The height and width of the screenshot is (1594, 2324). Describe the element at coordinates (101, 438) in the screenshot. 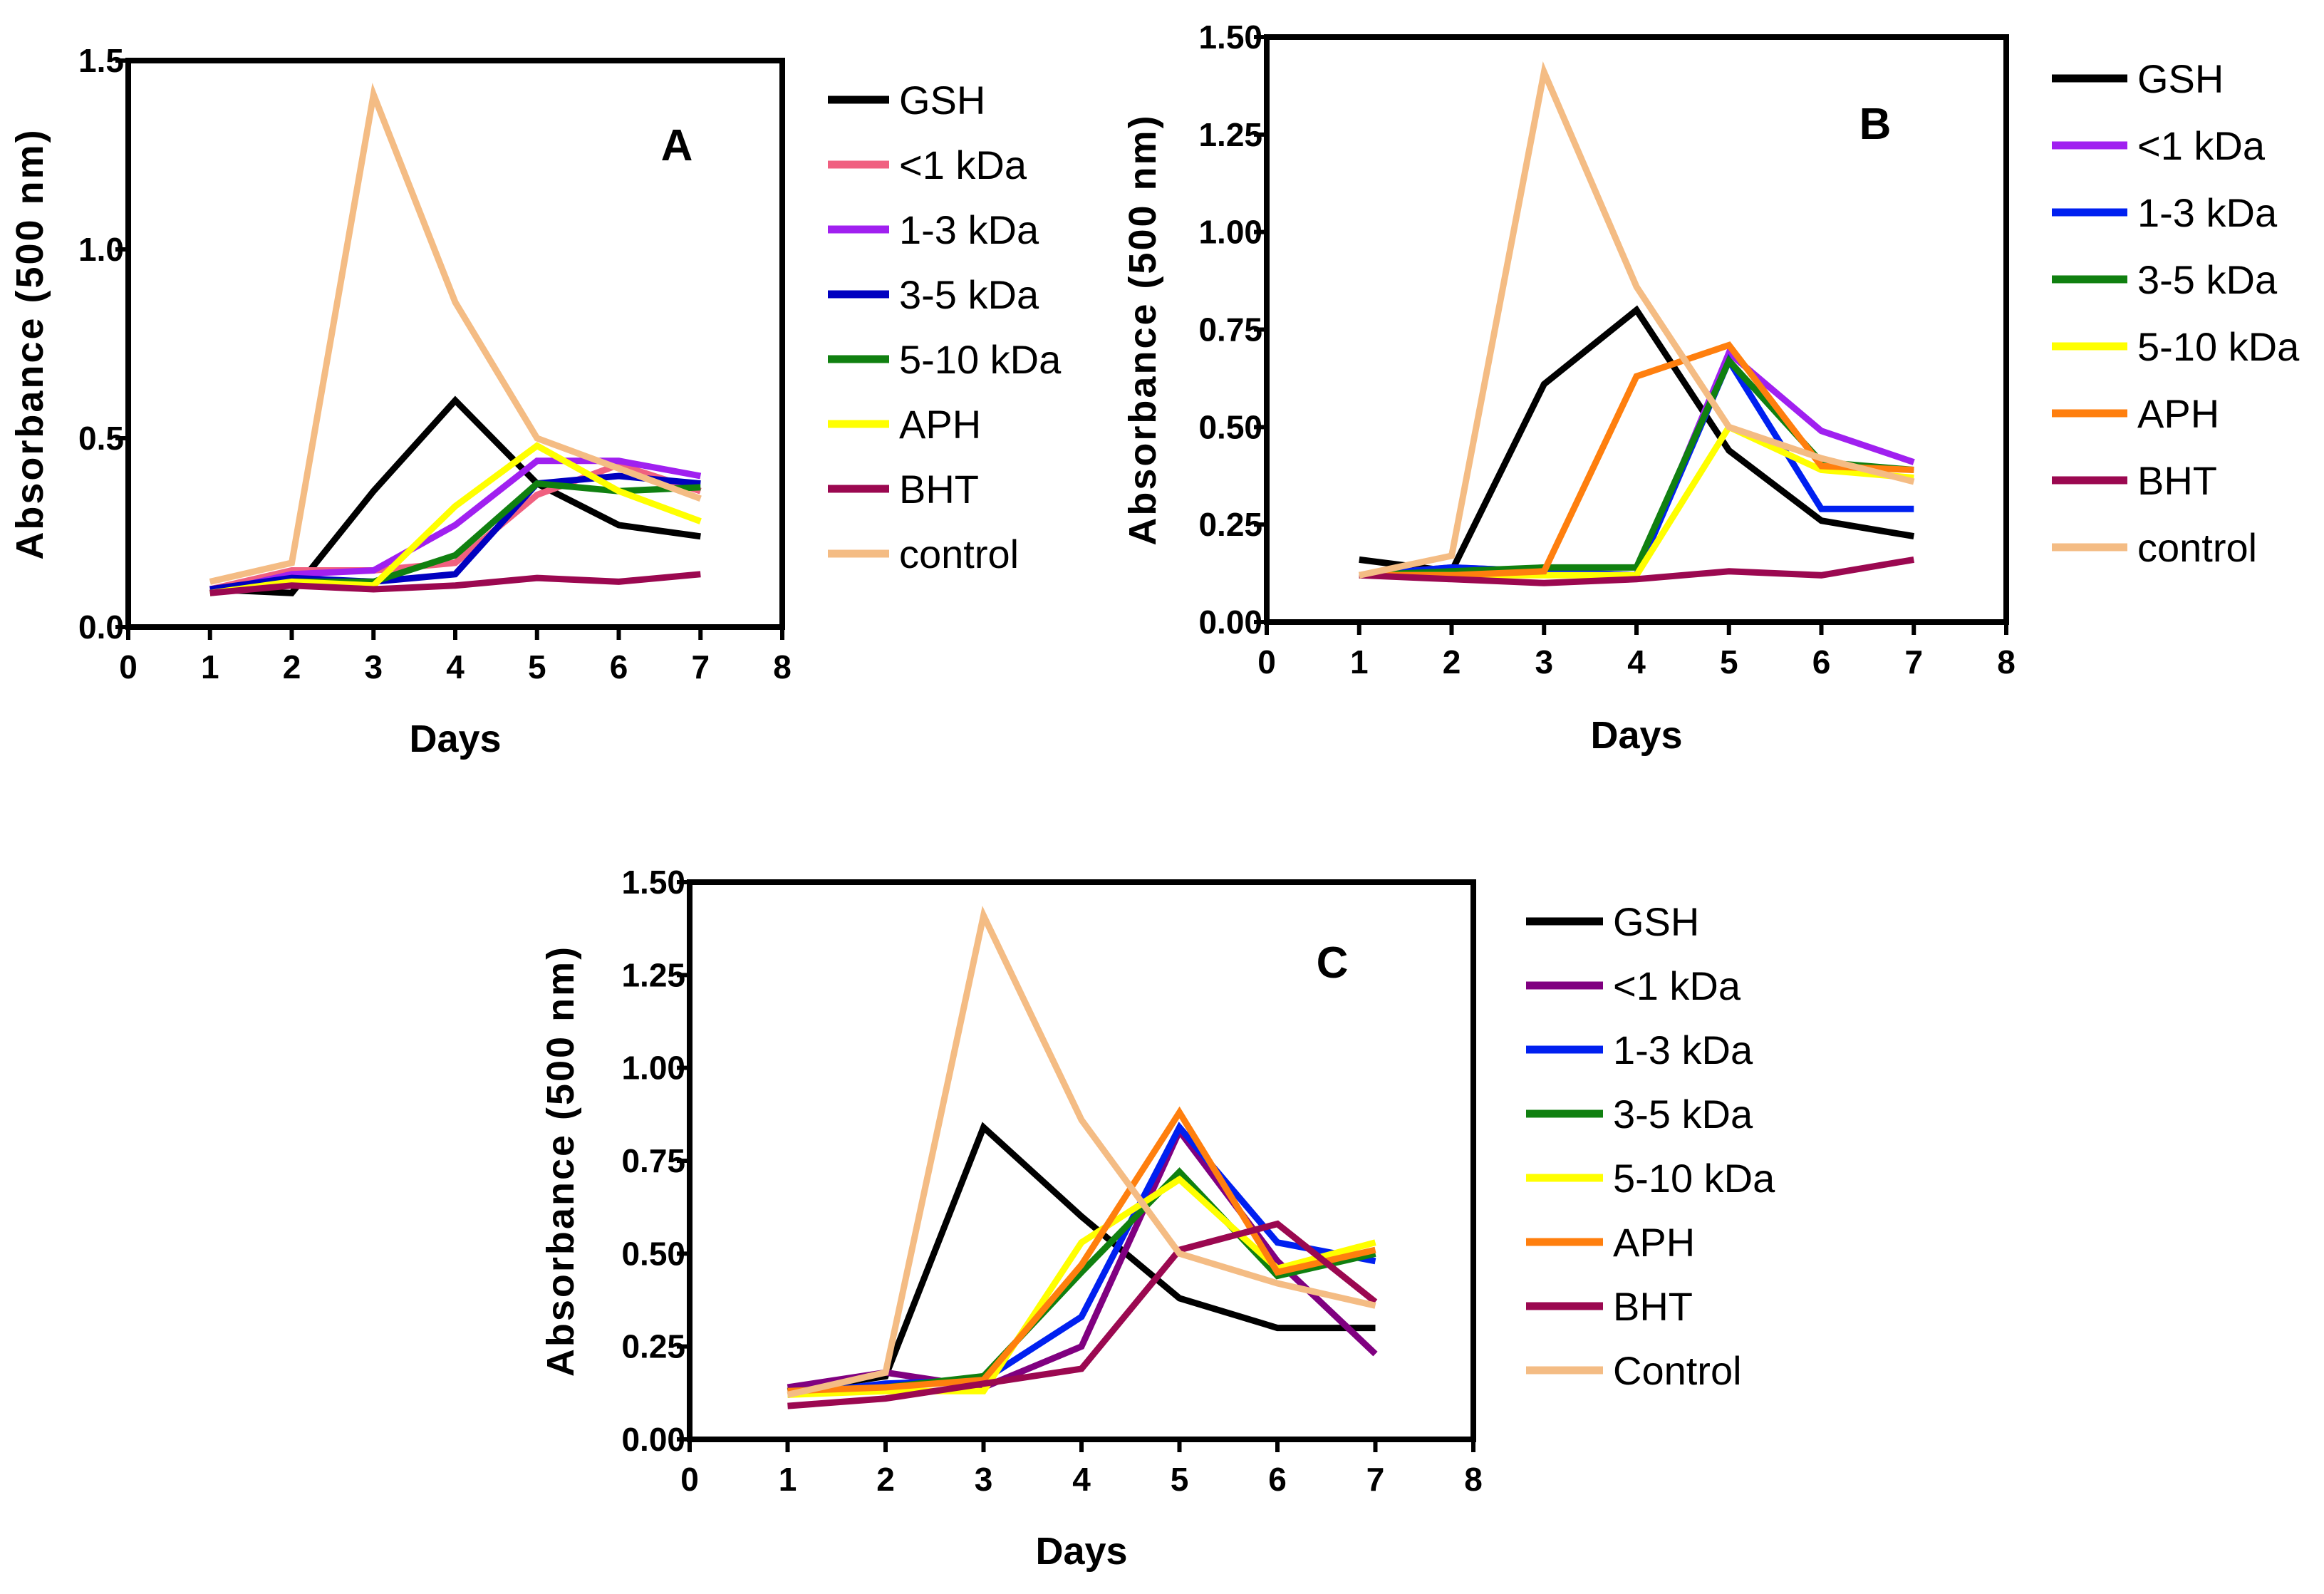

I see `y-tick-label: 0.5` at that location.